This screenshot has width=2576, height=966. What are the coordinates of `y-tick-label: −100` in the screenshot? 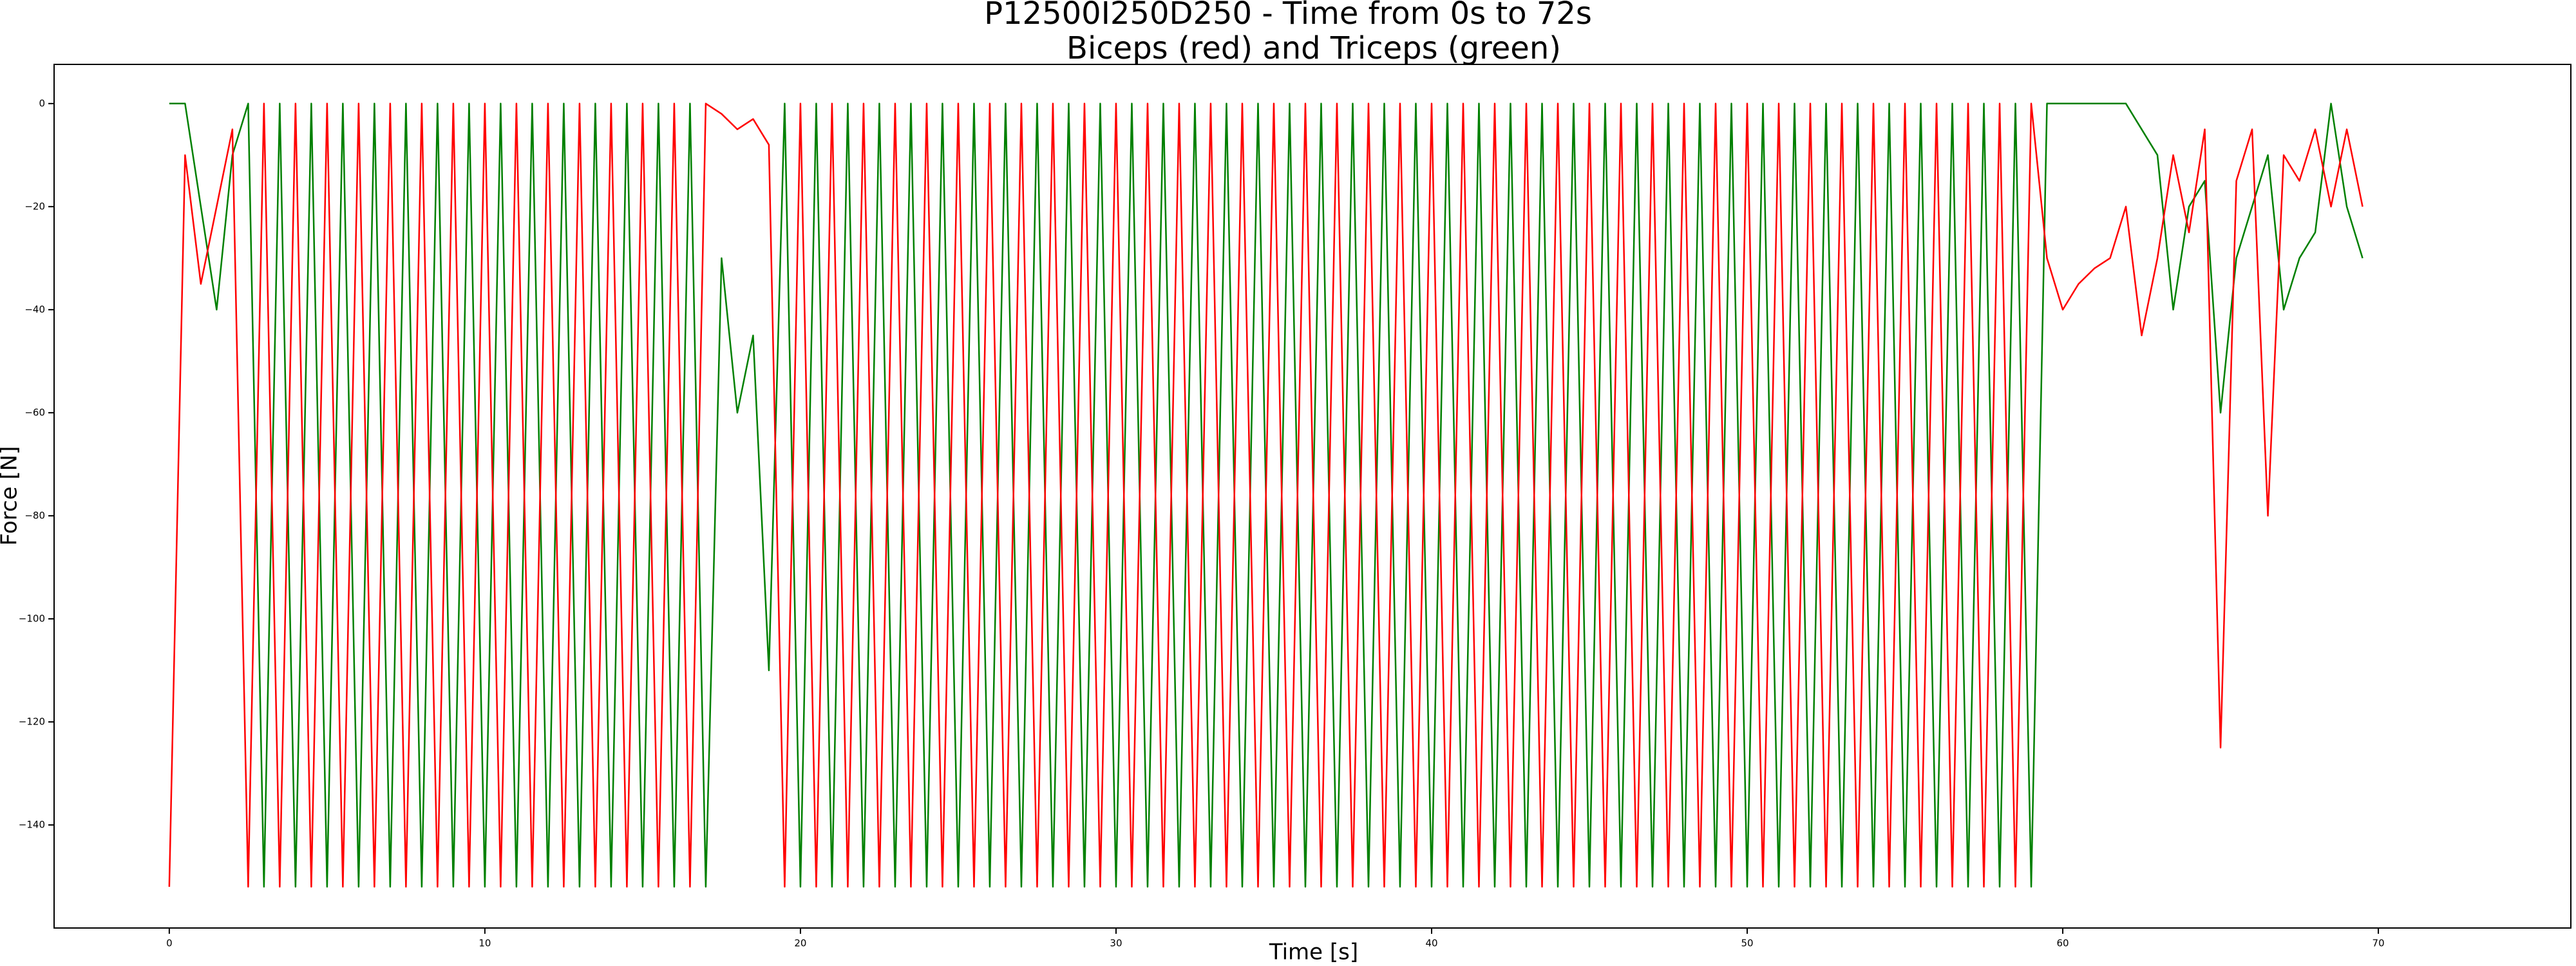 It's located at (32, 618).